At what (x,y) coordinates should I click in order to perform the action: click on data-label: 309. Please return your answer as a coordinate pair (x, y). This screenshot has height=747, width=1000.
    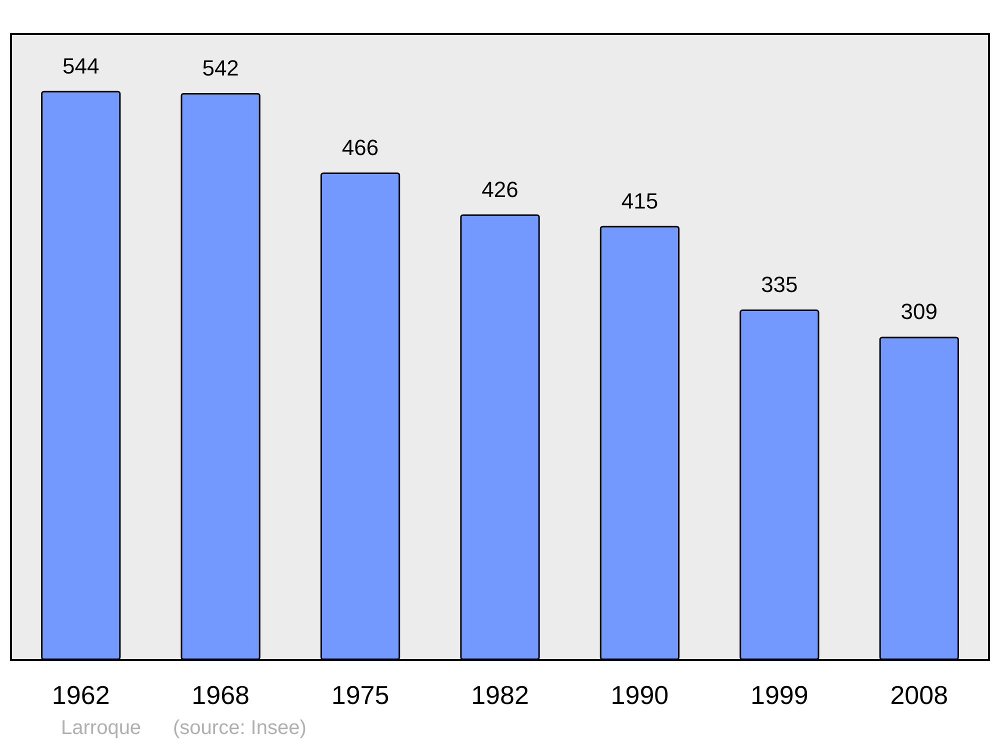
    Looking at the image, I should click on (919, 311).